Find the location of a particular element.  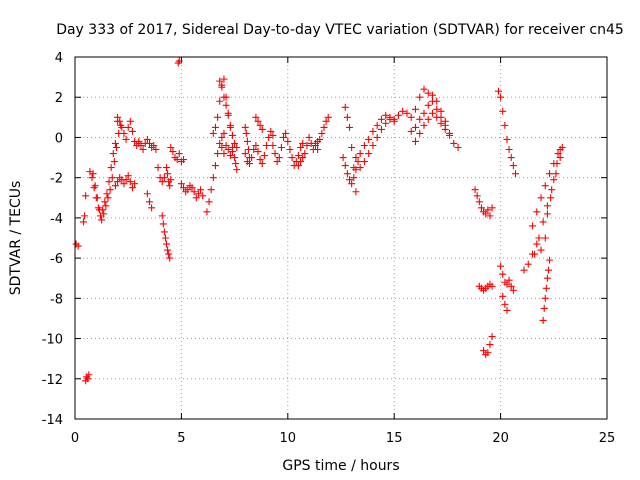

x-tick-label: 5 is located at coordinates (181, 438).